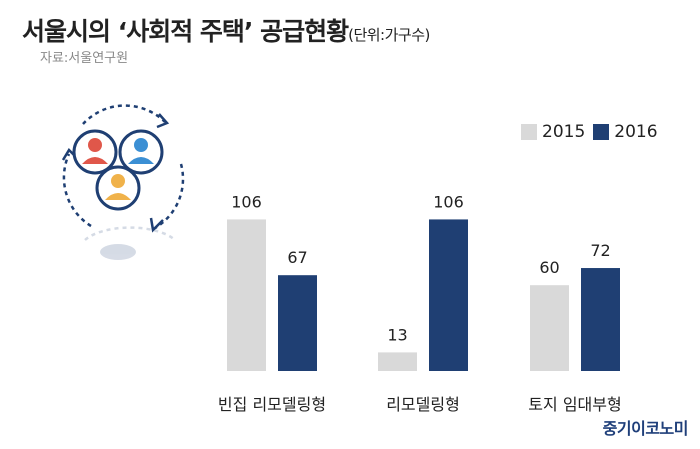  Describe the element at coordinates (574, 404) in the screenshot. I see `category-label-3: 토지 임대부형` at that location.